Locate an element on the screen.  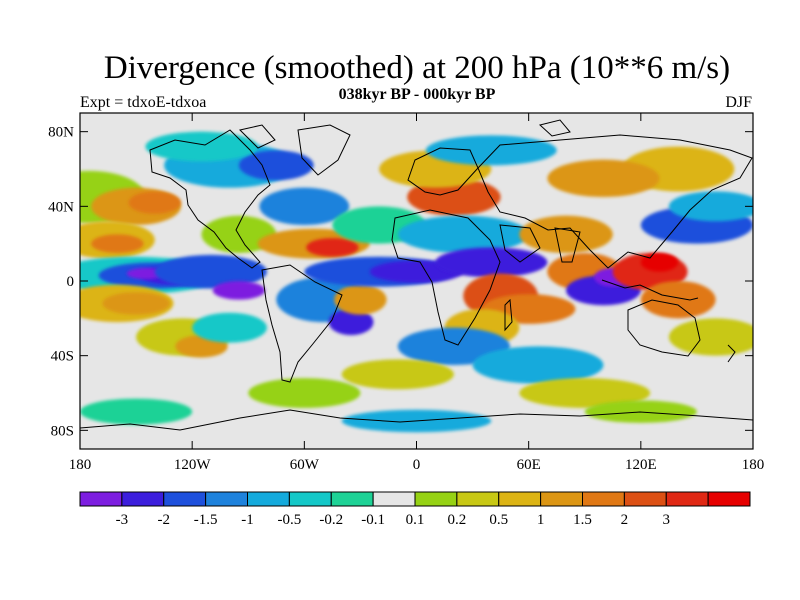
colorbar-label: -0.2 is located at coordinates (331, 520).